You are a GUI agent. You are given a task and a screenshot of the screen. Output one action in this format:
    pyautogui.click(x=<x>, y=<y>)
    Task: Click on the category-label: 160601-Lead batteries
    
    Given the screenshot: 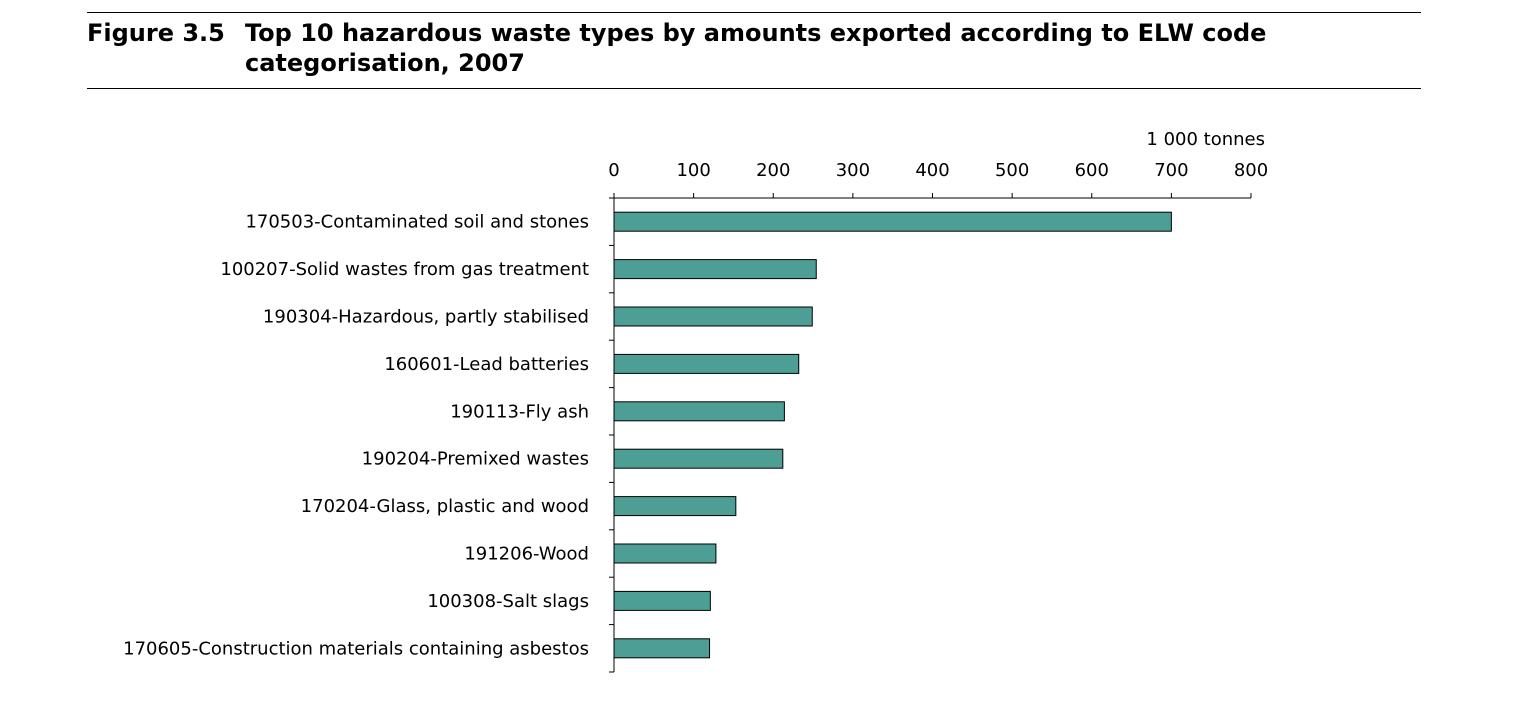 What is the action you would take?
    pyautogui.click(x=486, y=364)
    